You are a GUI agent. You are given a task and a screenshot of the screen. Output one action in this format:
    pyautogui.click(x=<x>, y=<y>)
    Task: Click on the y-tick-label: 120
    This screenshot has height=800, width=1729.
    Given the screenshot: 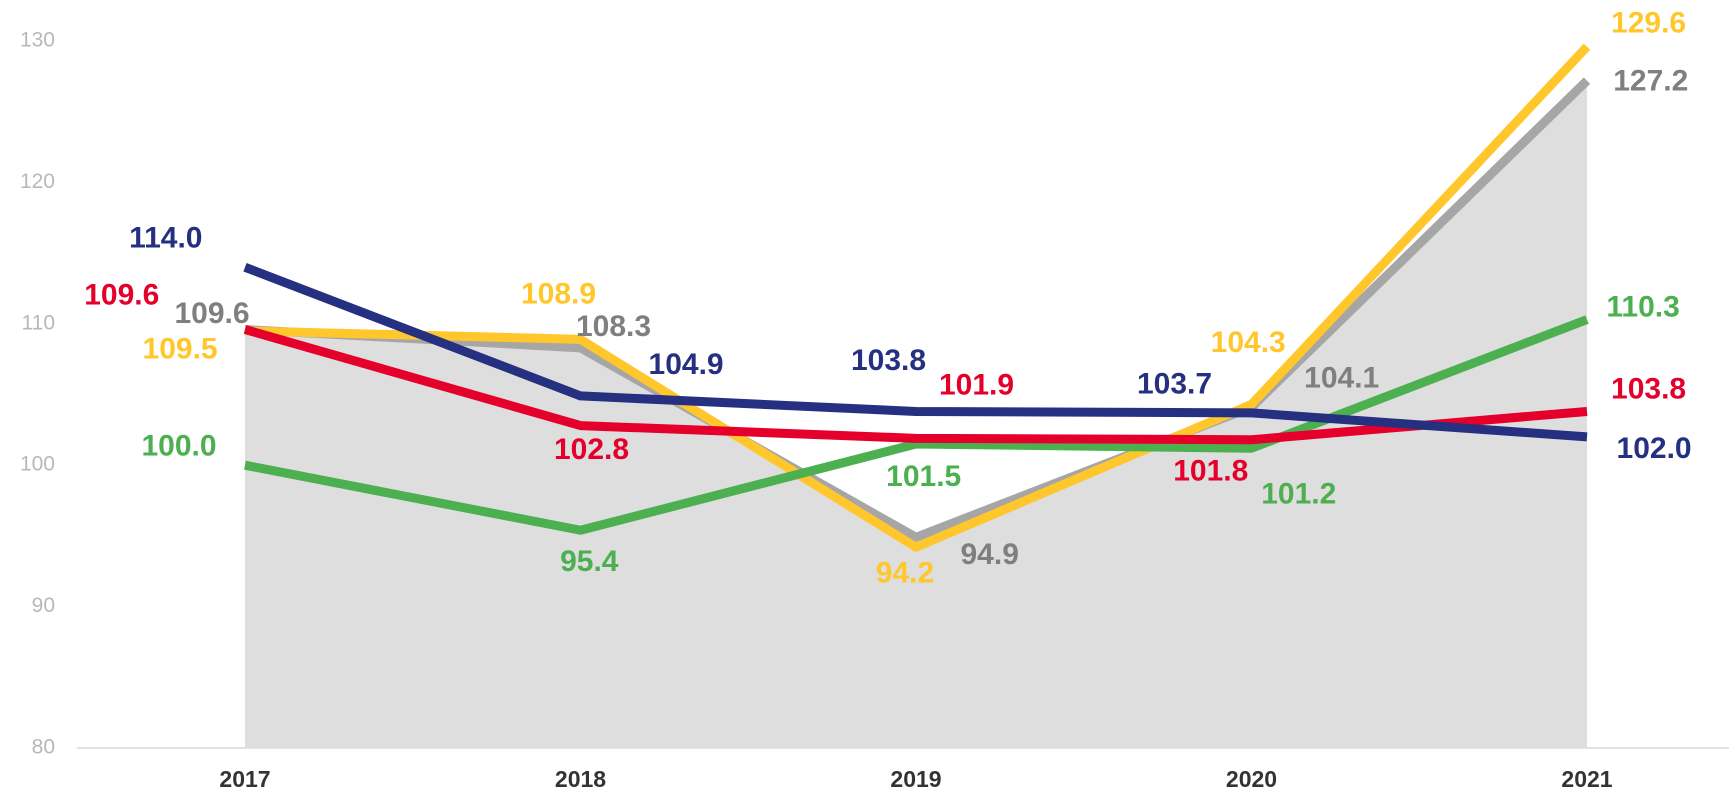 What is the action you would take?
    pyautogui.click(x=37, y=181)
    